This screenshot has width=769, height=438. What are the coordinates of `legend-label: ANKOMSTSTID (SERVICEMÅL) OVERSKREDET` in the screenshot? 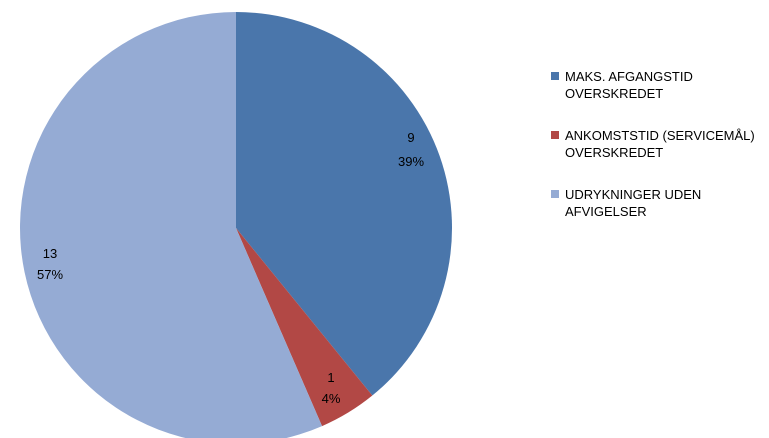 It's located at (660, 144).